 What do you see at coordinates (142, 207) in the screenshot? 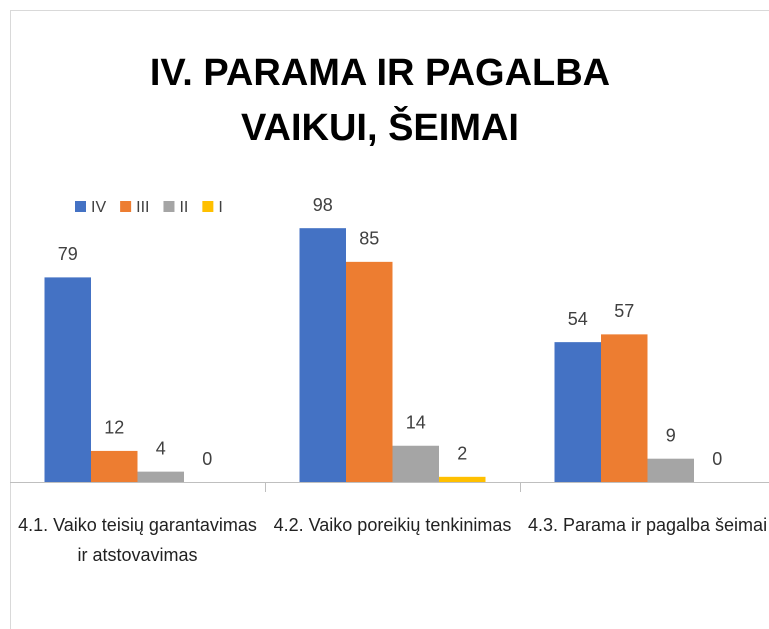
I see `legend-label: III` at bounding box center [142, 207].